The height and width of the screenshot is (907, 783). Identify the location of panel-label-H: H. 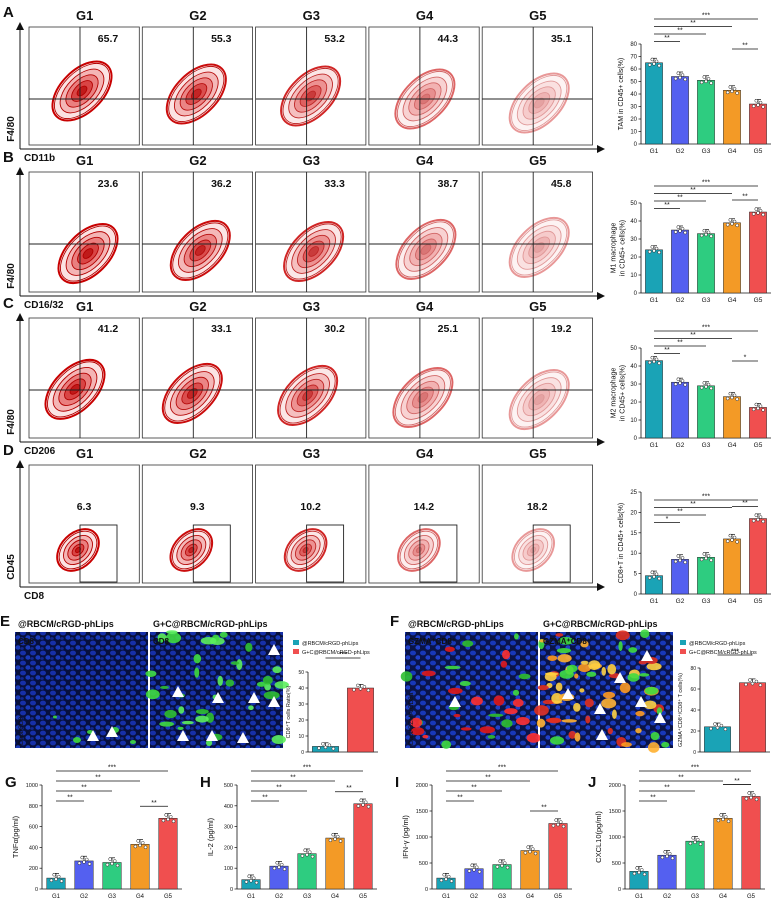
(205, 782).